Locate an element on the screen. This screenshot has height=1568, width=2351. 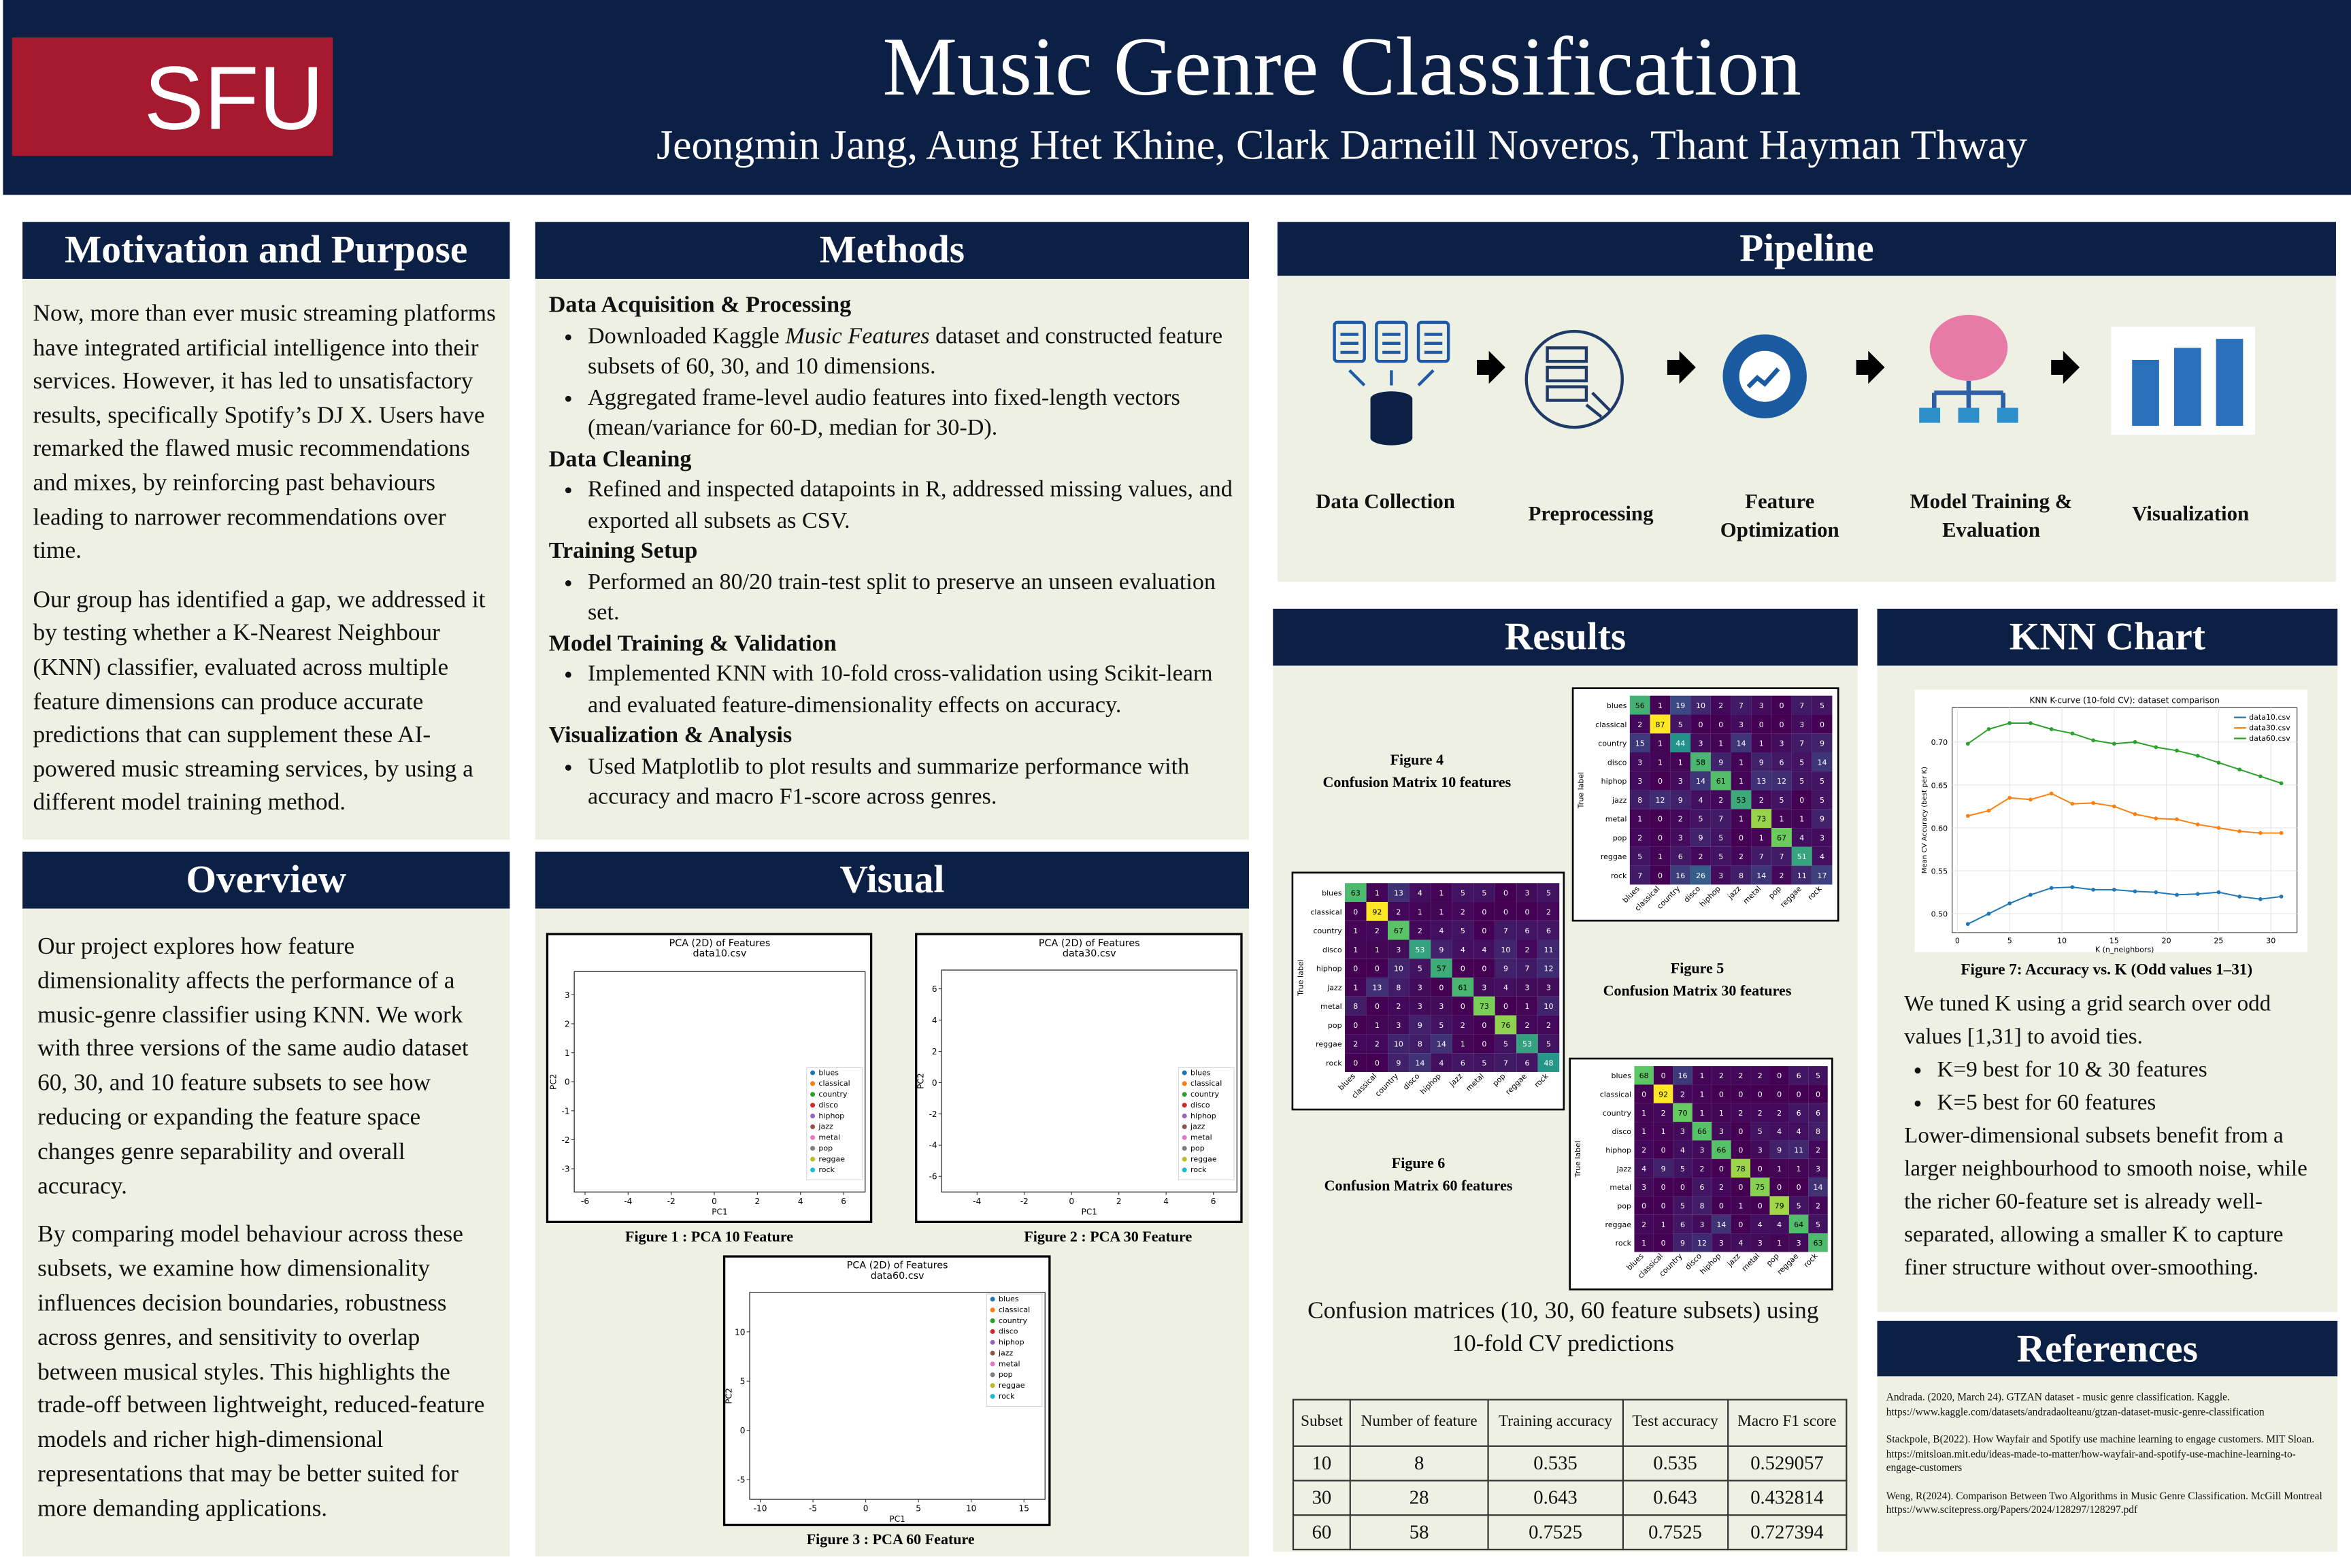
y-tick-label: -1 is located at coordinates (565, 1111).